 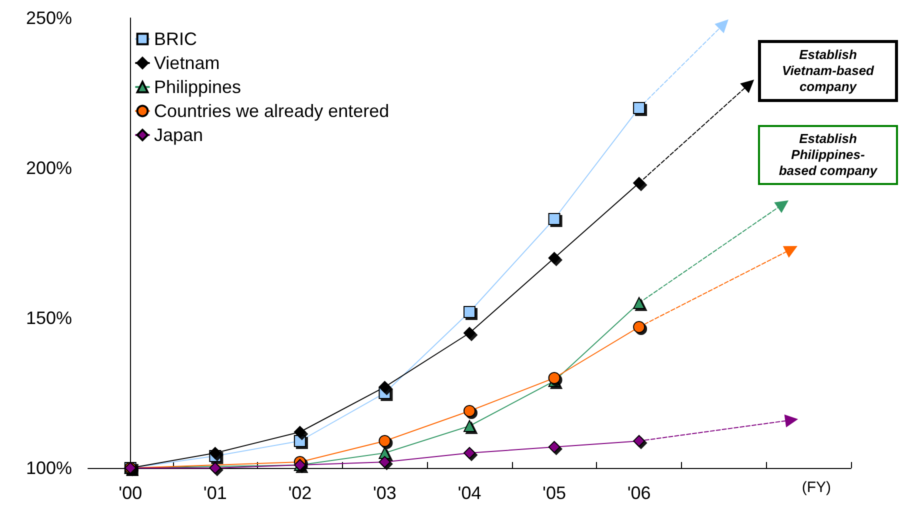 What do you see at coordinates (828, 71) in the screenshot?
I see `note-box: Establish Vietnam-based company` at bounding box center [828, 71].